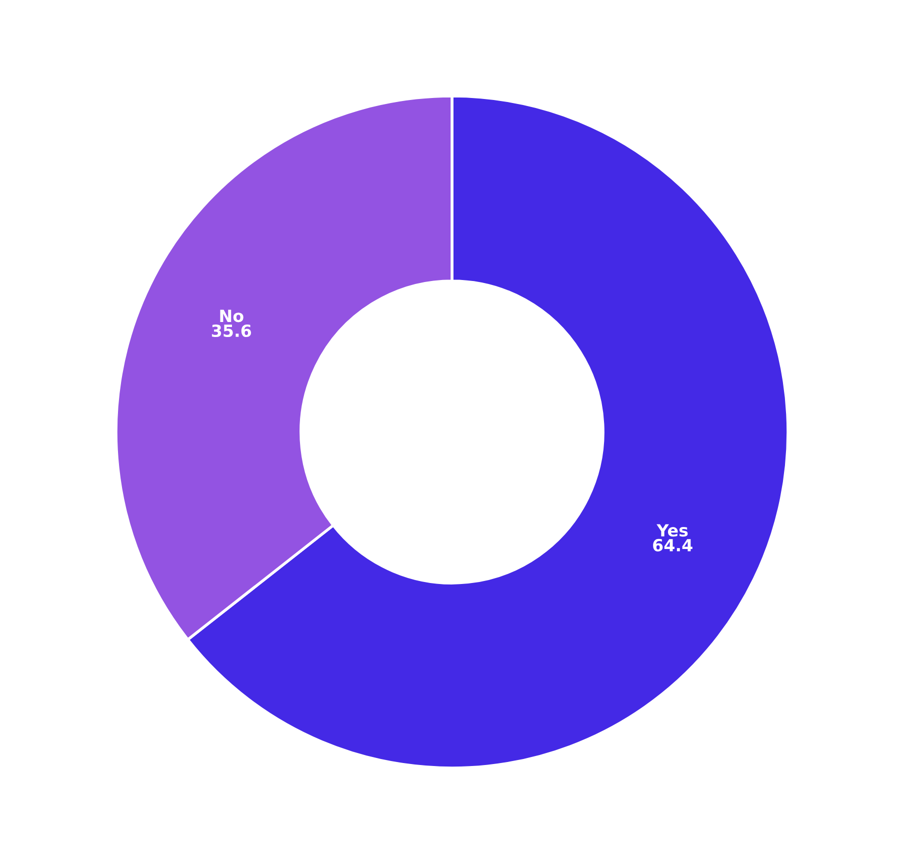  Describe the element at coordinates (672, 545) in the screenshot. I see `data-label: 64.4` at that location.